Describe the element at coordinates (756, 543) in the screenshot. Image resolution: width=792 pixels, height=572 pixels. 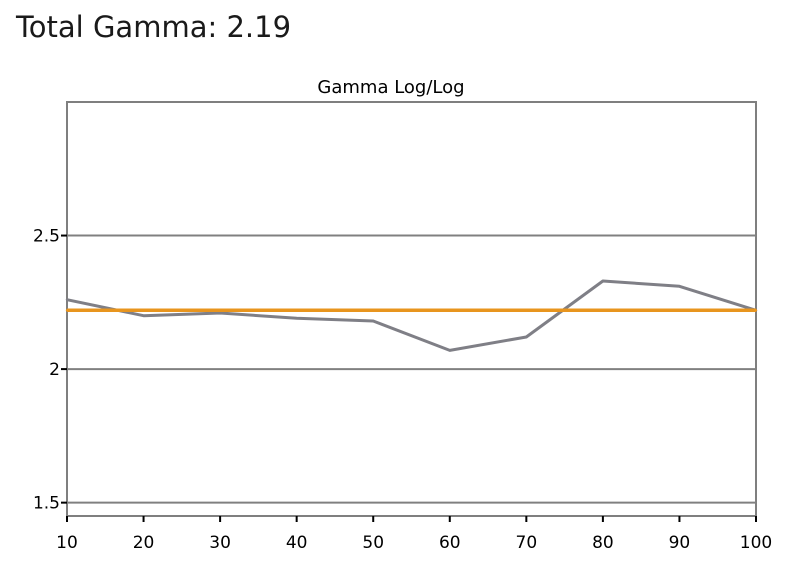
I see `x-tick-label: 100` at that location.